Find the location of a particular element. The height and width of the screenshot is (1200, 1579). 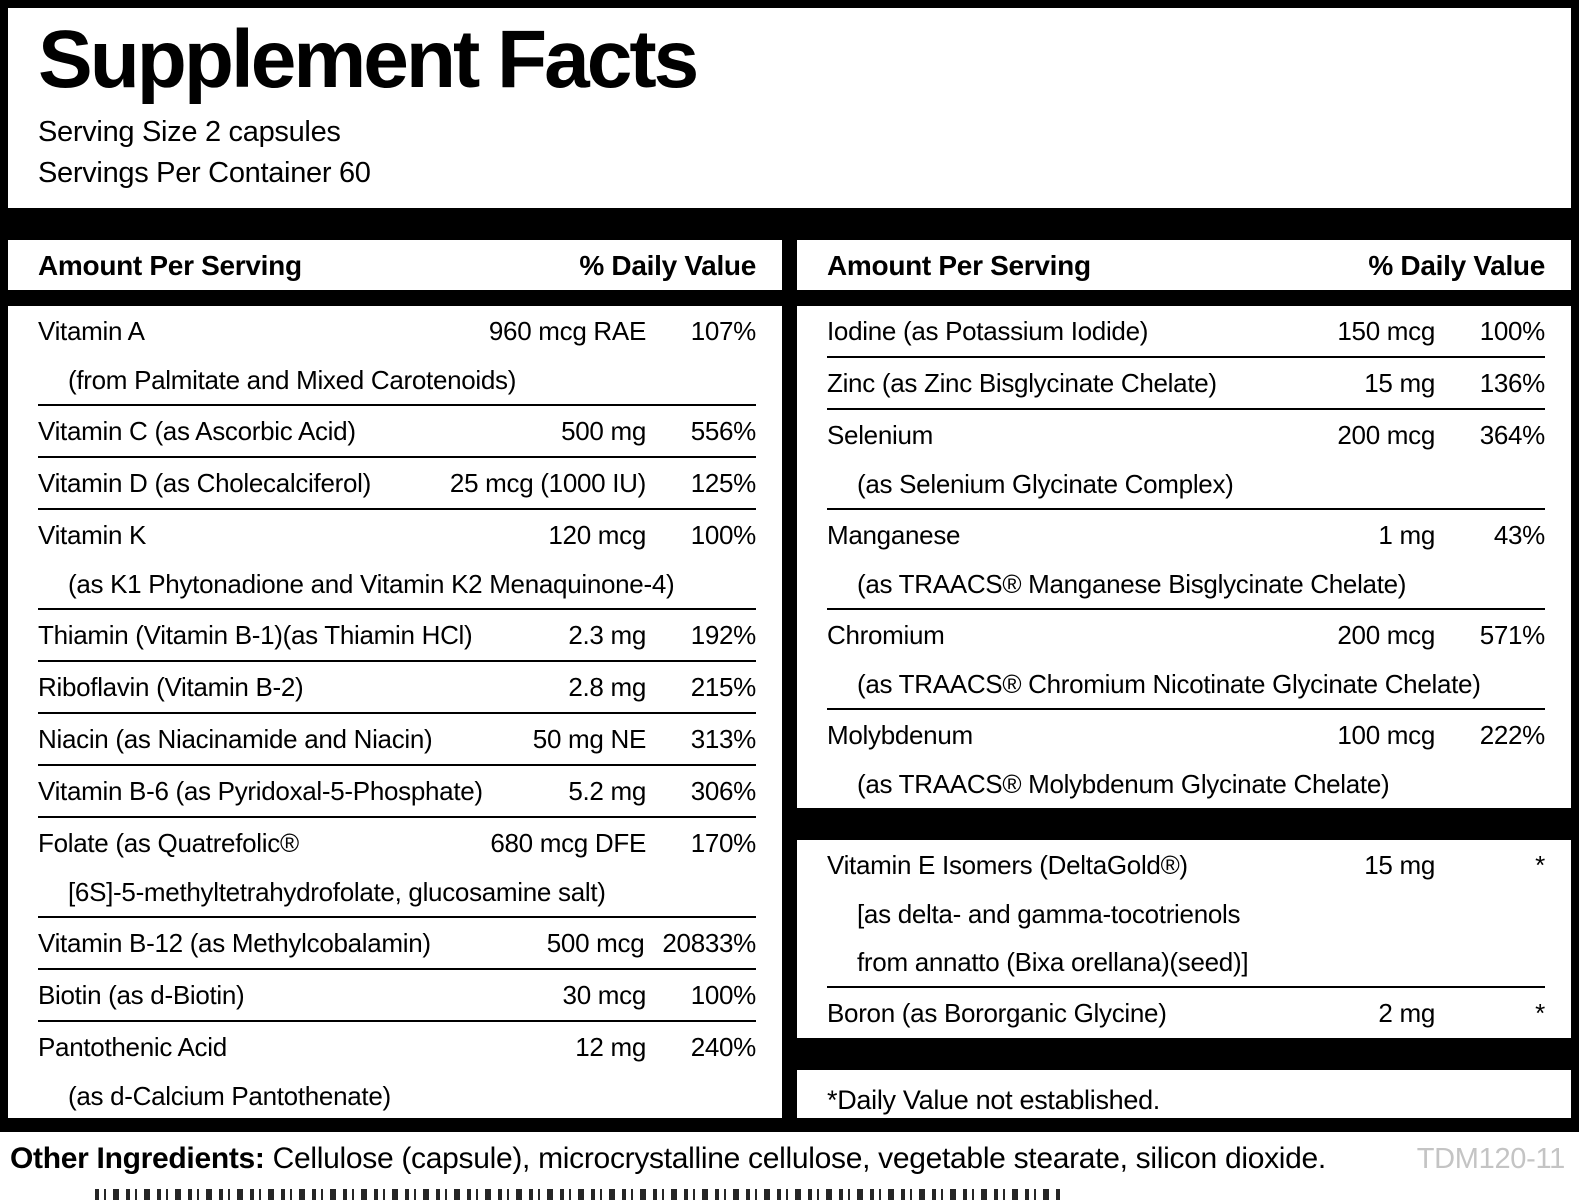

right-header-bar is located at coordinates (1184, 297).